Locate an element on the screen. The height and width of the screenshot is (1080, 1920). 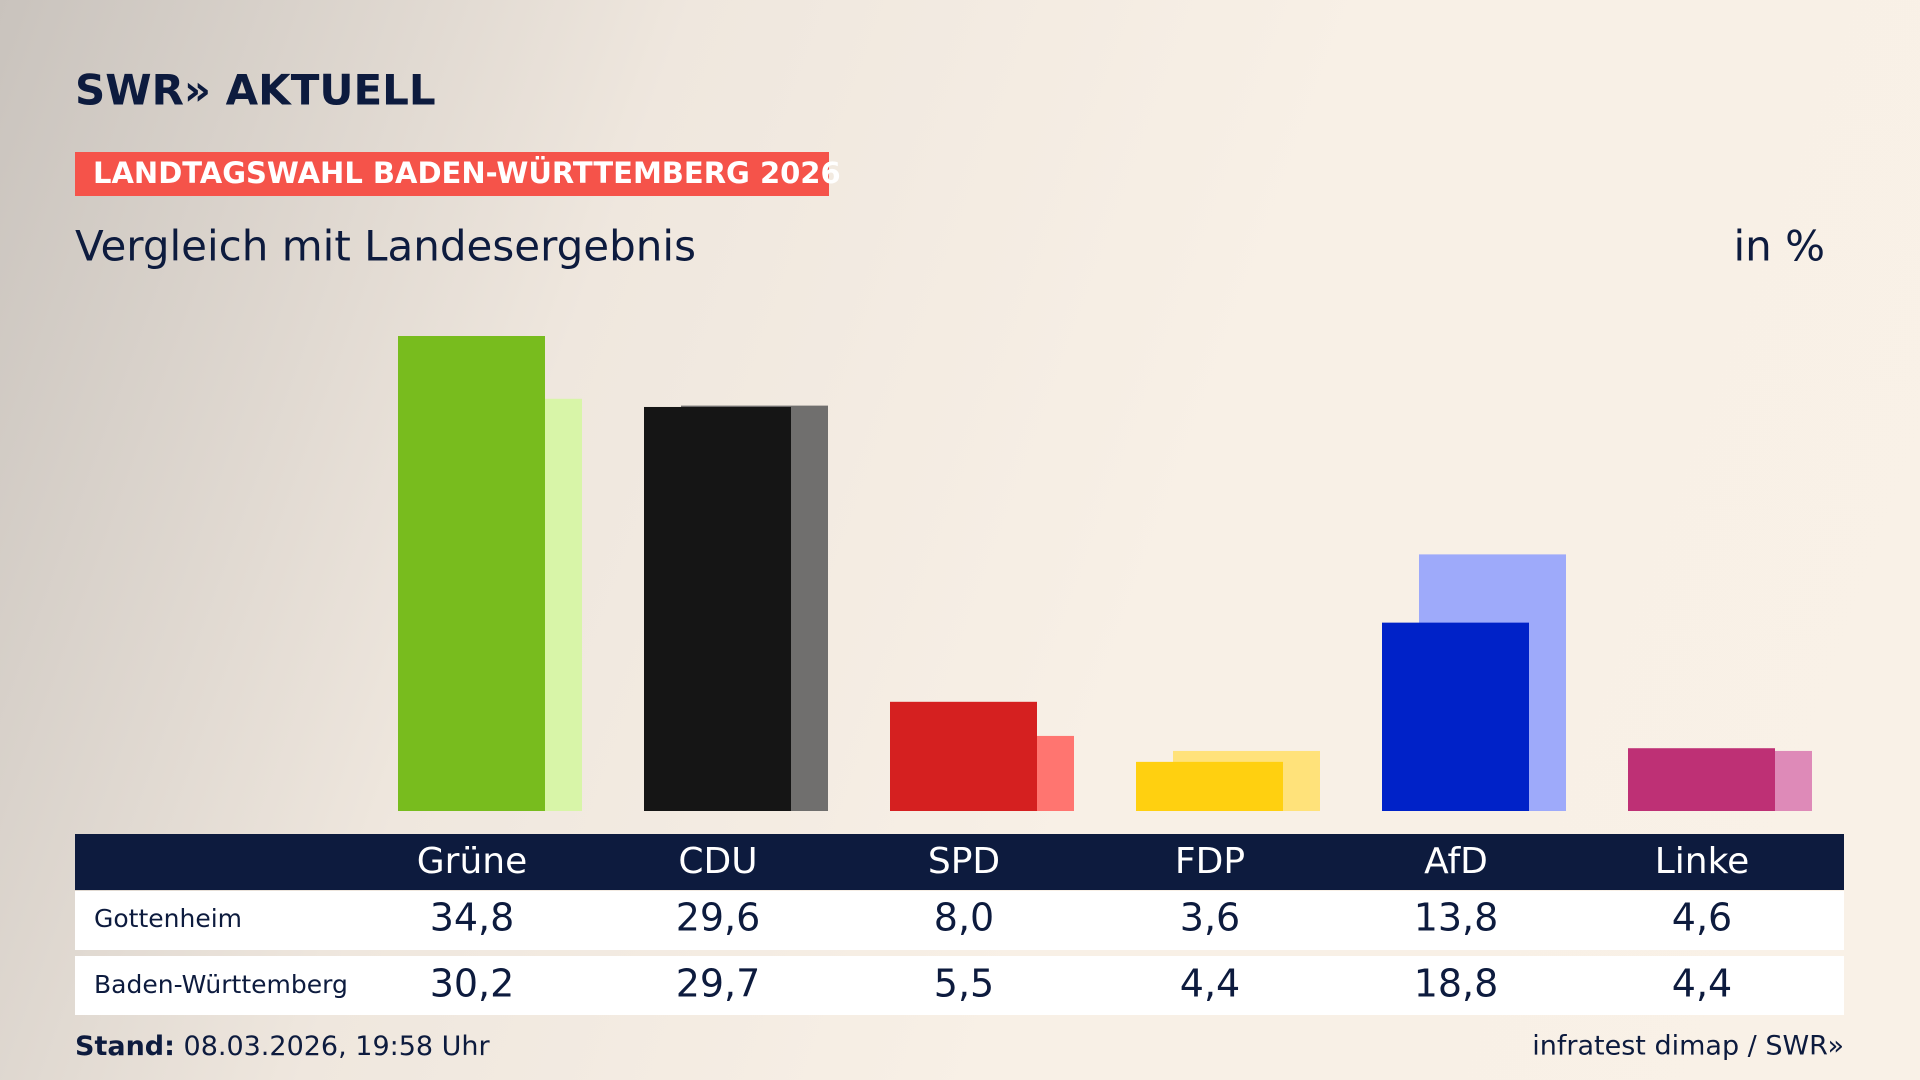
value-label: 29,7 is located at coordinates (718, 984).